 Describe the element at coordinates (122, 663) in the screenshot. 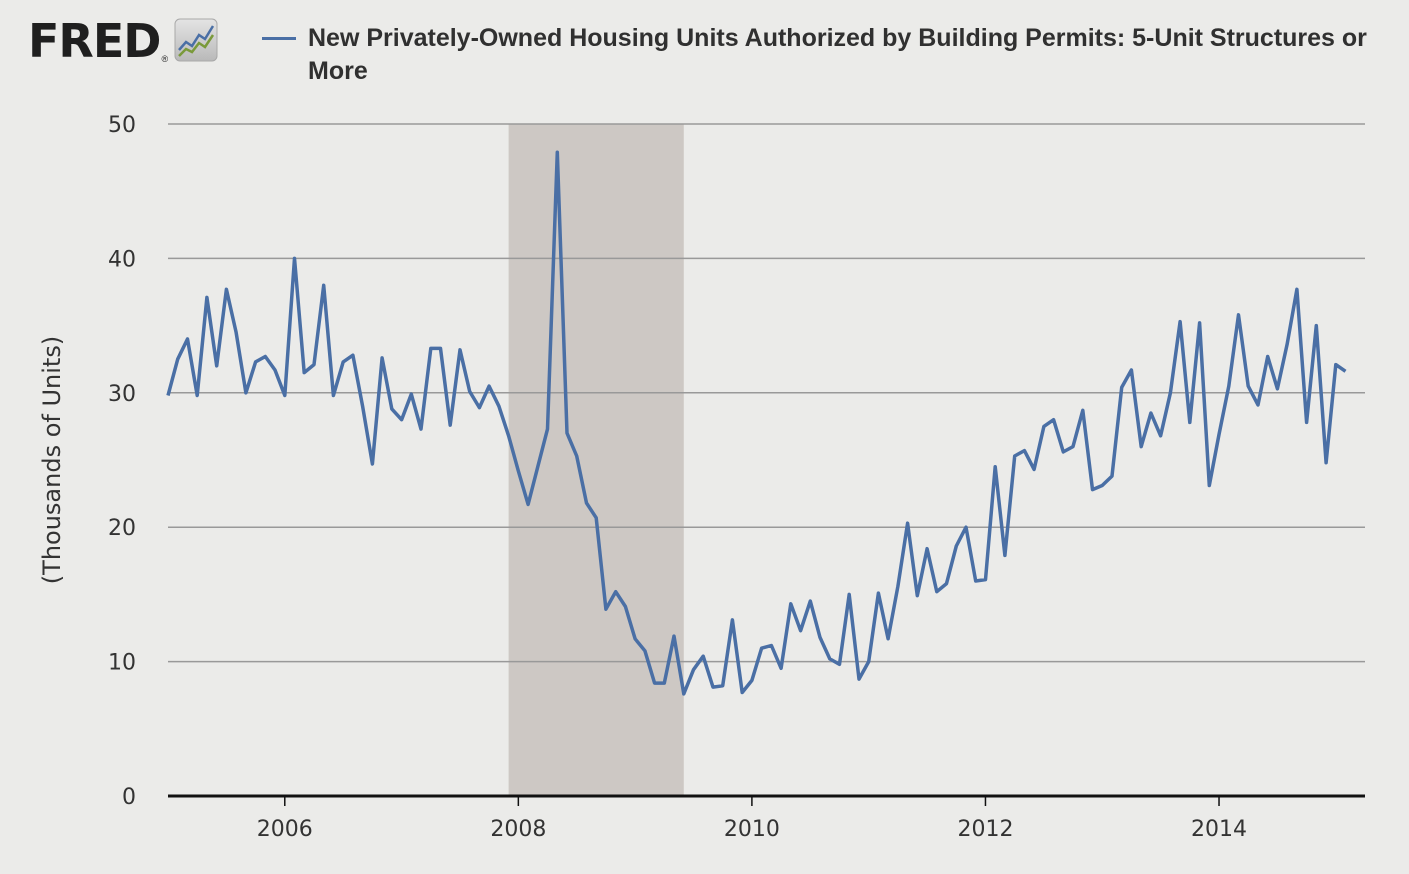

I see `y-tick-label: 10` at that location.